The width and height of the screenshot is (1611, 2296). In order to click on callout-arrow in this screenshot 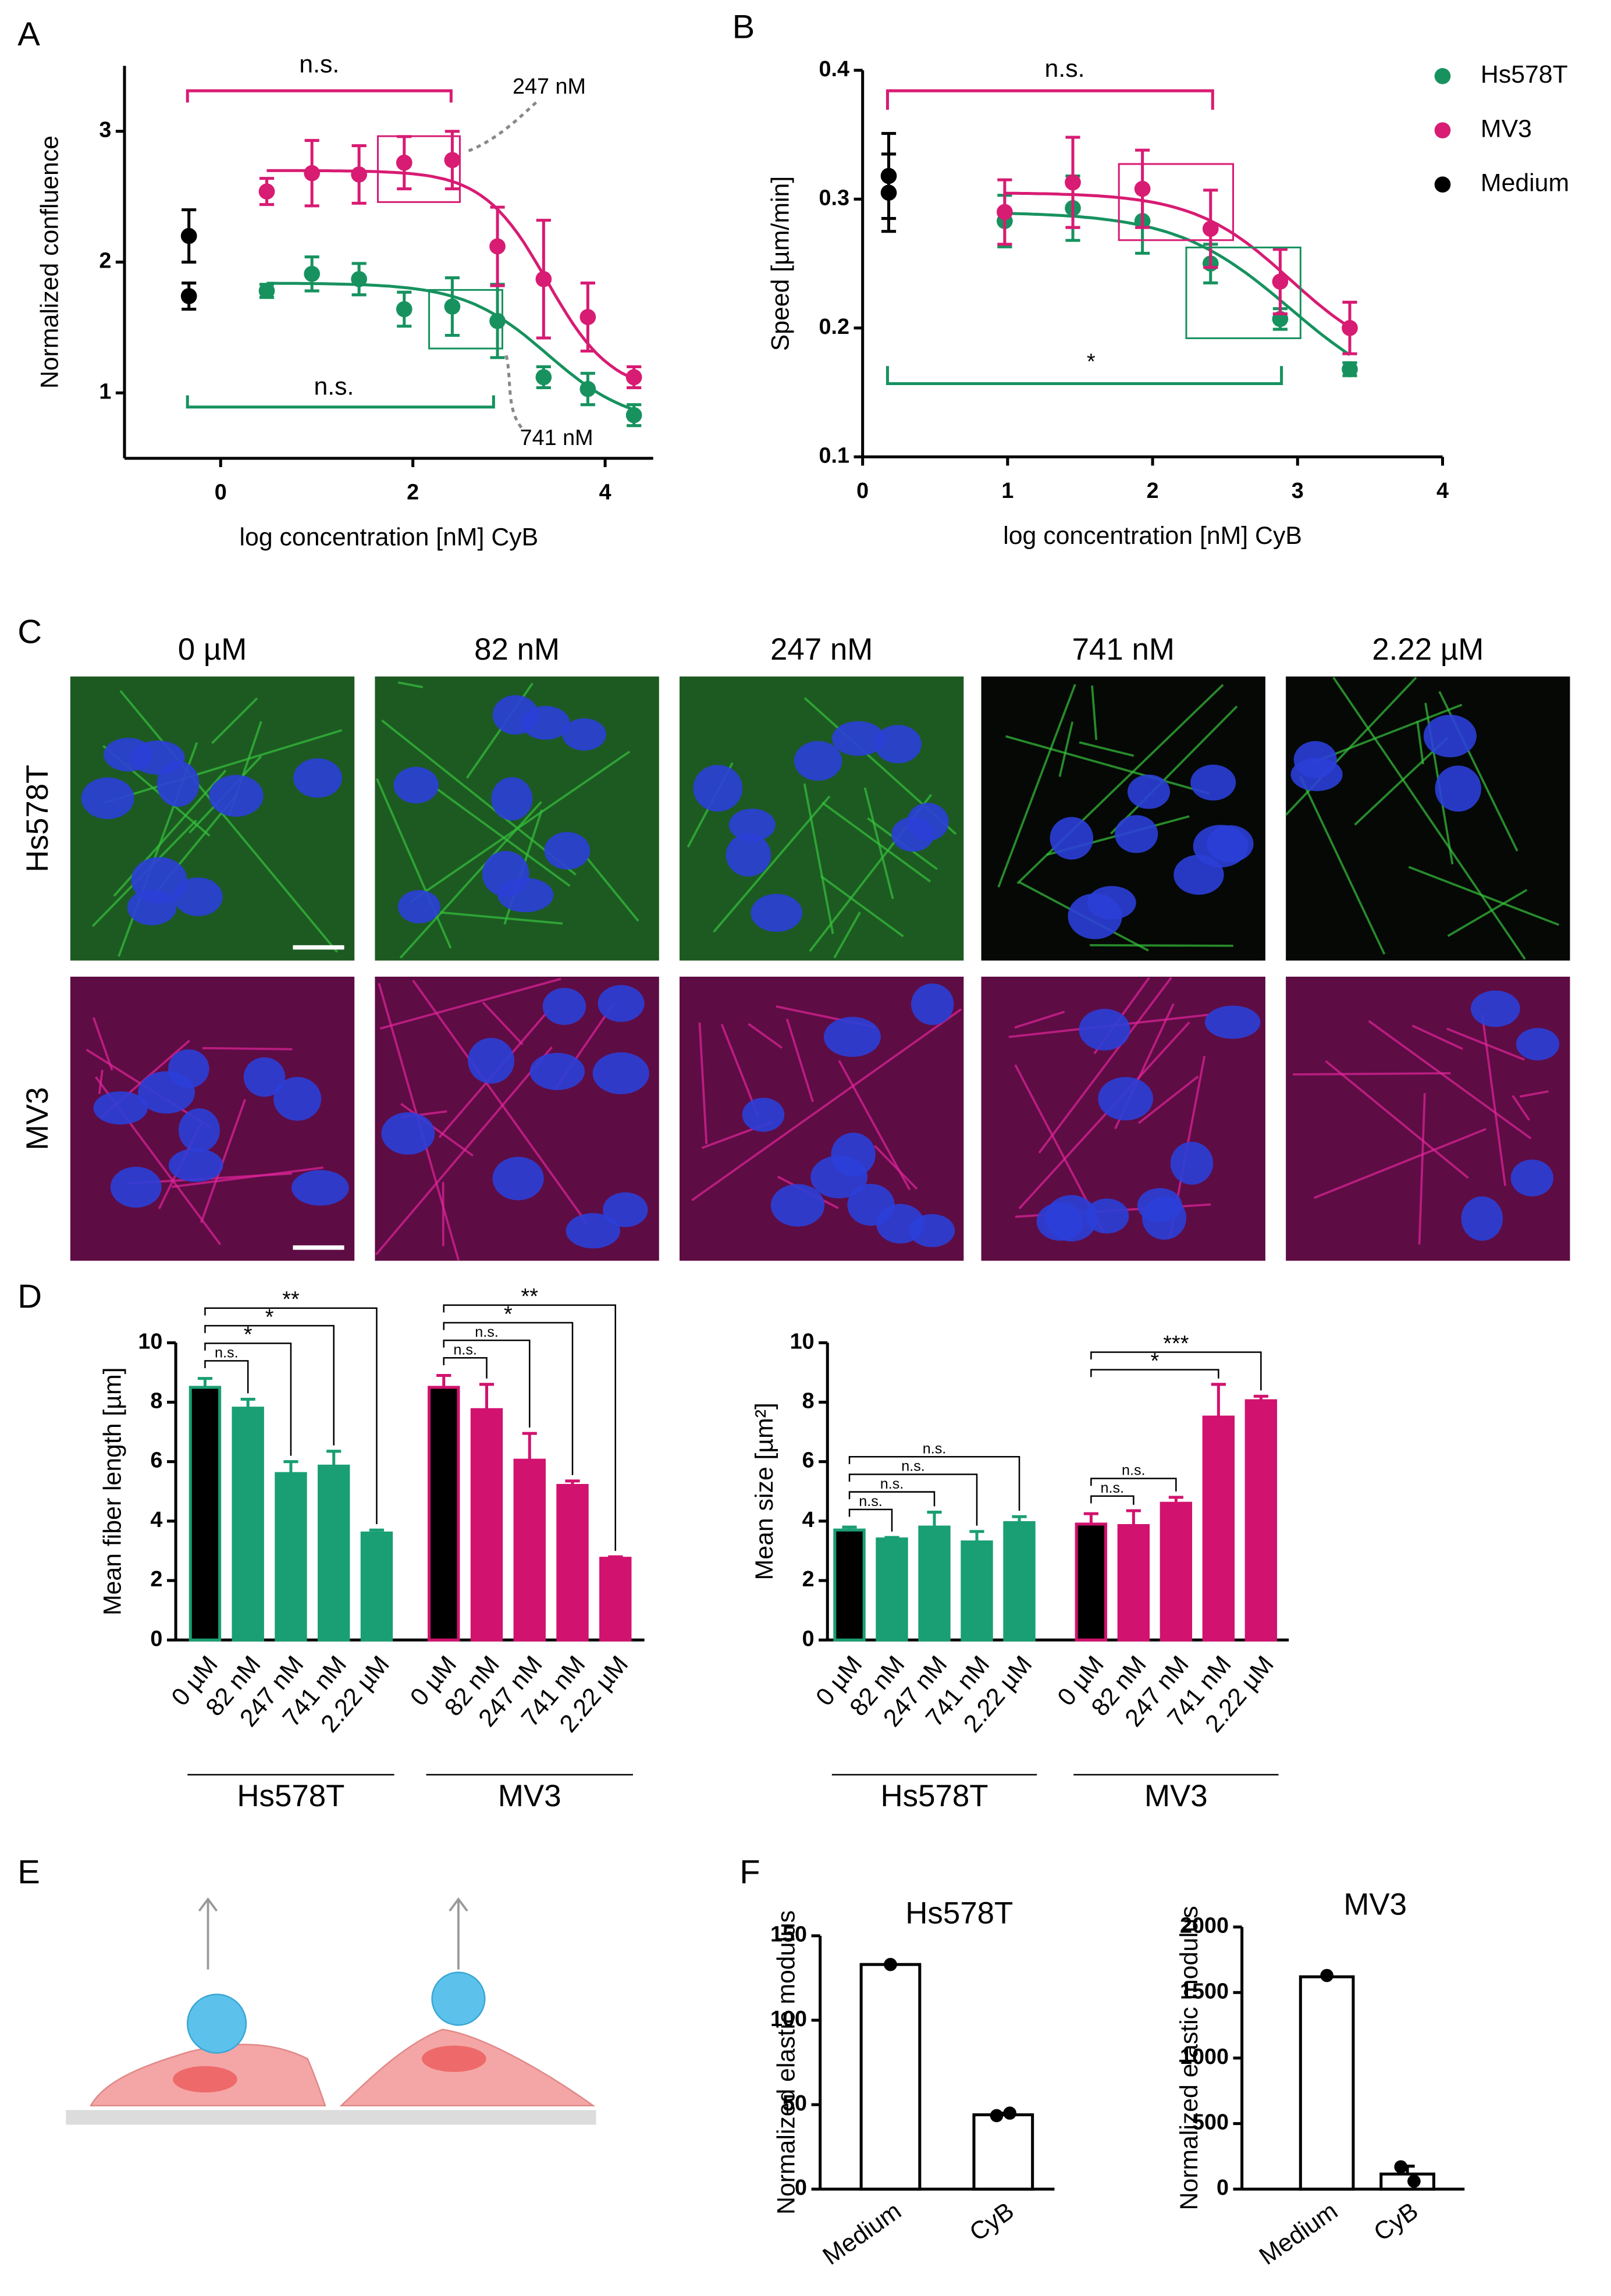, I will do `click(503, 126)`.